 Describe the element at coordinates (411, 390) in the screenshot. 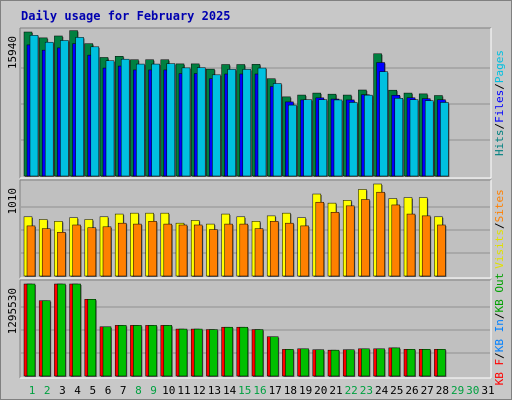

I see `x-tick-day-26: 26` at that location.